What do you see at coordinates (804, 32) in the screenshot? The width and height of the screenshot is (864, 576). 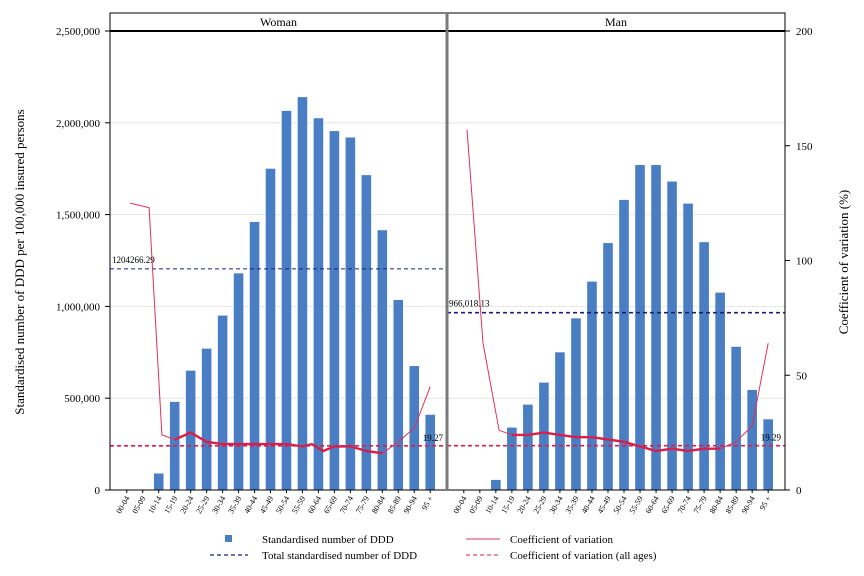 I see `y2-tick-label: 200` at bounding box center [804, 32].